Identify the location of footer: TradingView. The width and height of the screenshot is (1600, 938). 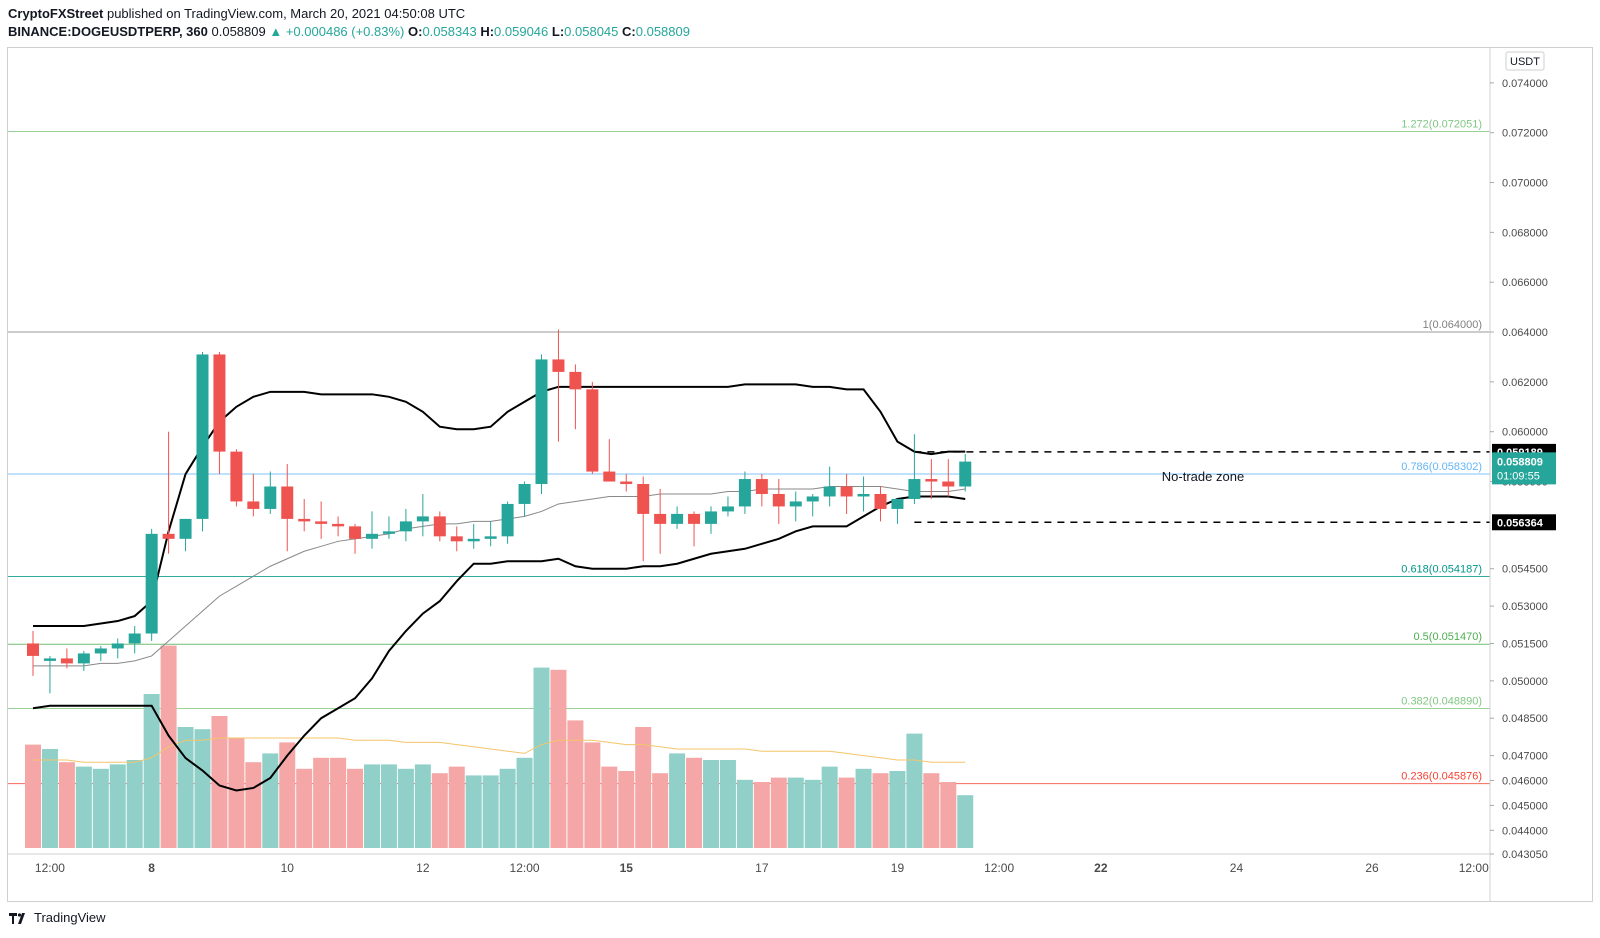
(57, 917).